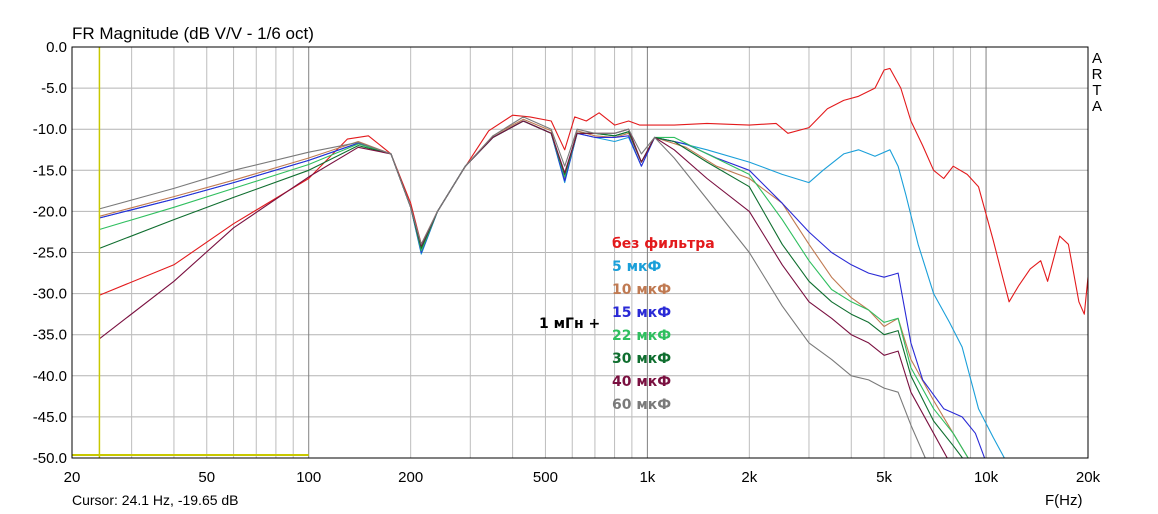 This screenshot has width=1158, height=514. I want to click on y-tick-label: -25.0, so click(50, 253).